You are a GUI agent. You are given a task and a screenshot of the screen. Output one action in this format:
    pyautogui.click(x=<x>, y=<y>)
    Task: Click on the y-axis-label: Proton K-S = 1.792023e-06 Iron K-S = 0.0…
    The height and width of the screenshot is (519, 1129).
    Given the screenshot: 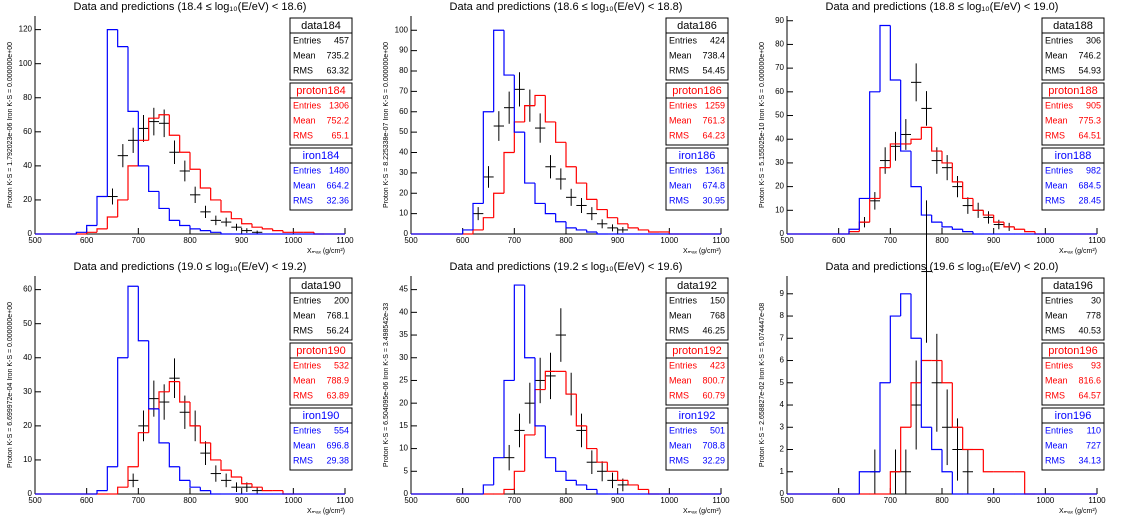 What is the action you would take?
    pyautogui.click(x=10, y=125)
    